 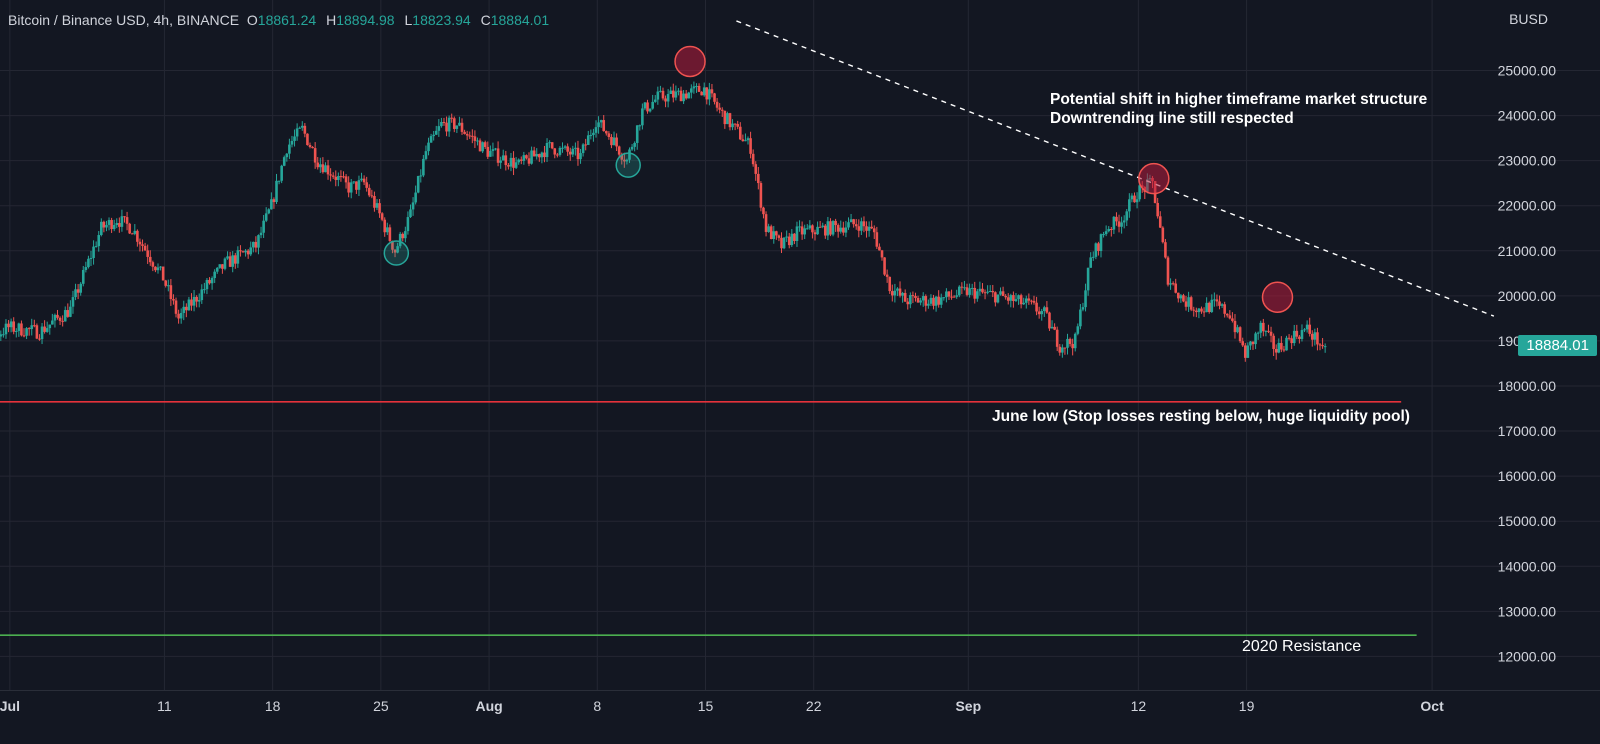 What do you see at coordinates (1527, 521) in the screenshot?
I see `price-tick-label: 15000.00` at bounding box center [1527, 521].